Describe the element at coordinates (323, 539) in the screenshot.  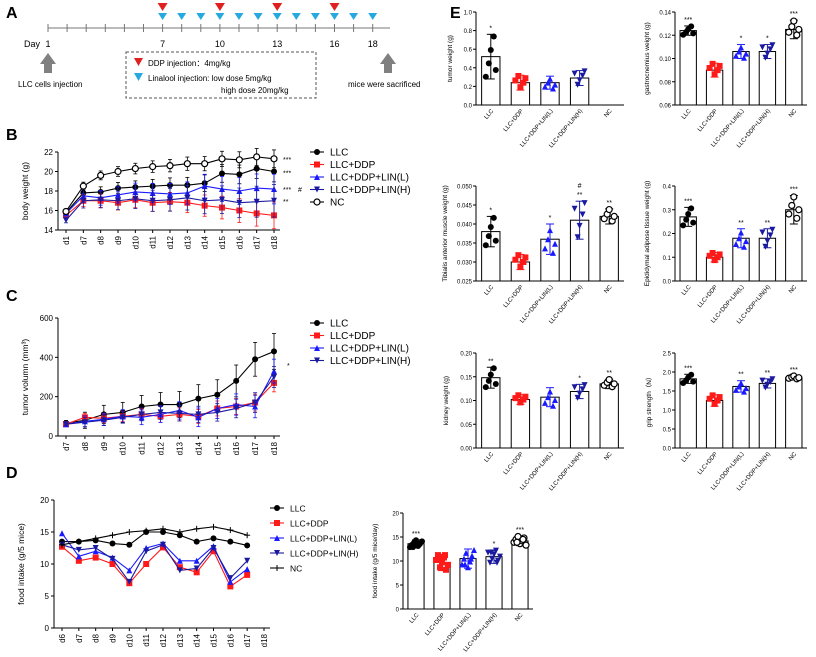
I see `legend-label: LLC+DDP+LIN(L)` at that location.